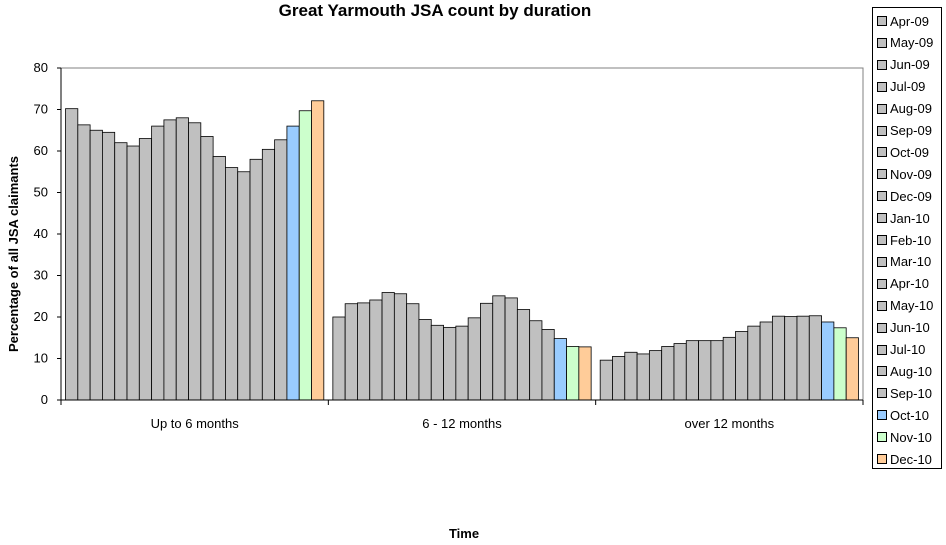 This screenshot has width=946, height=545. Describe the element at coordinates (911, 437) in the screenshot. I see `legend-label: Nov-10` at that location.